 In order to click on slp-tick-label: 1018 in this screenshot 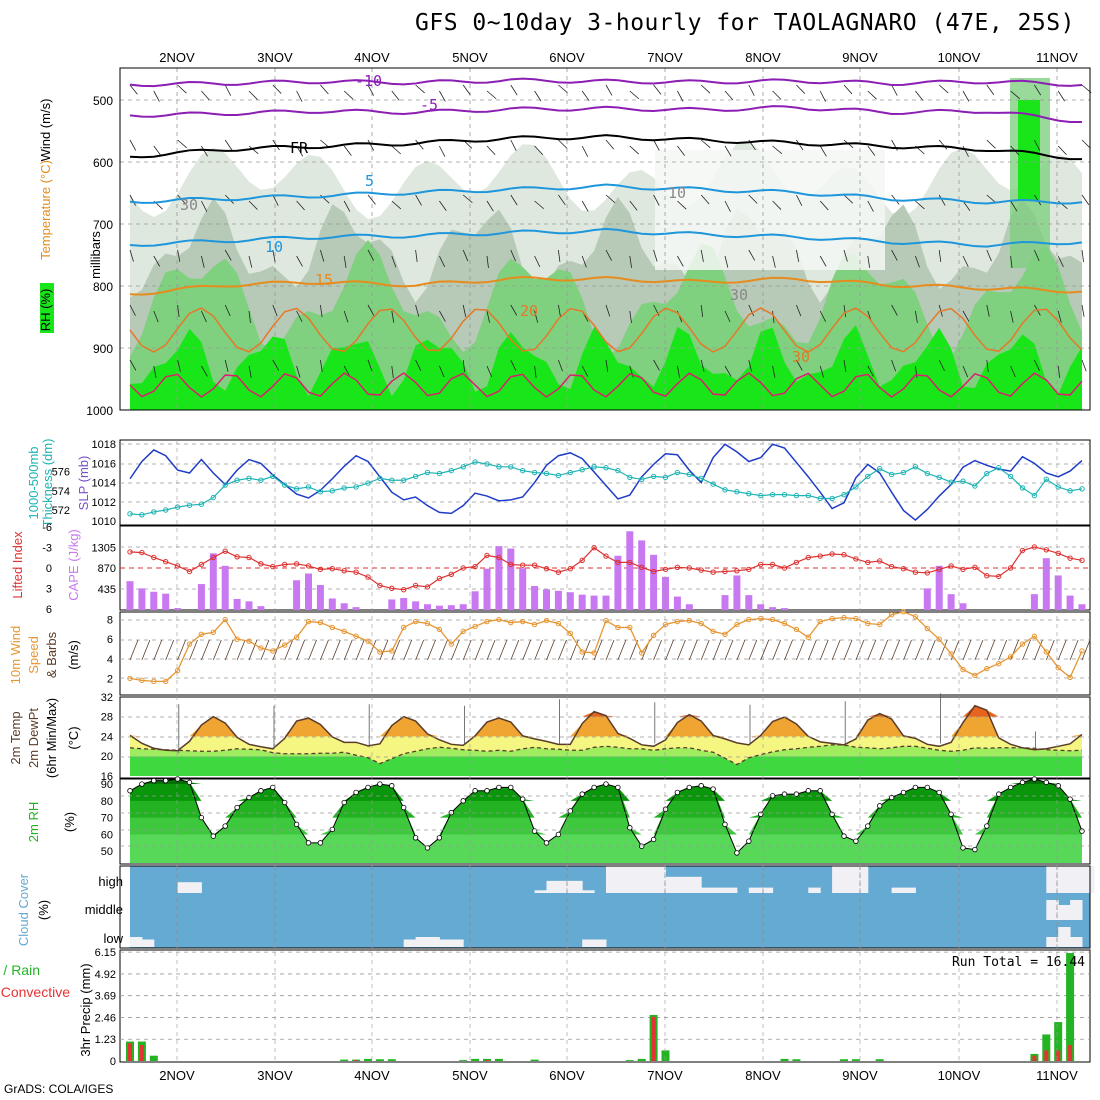, I will do `click(104, 445)`.